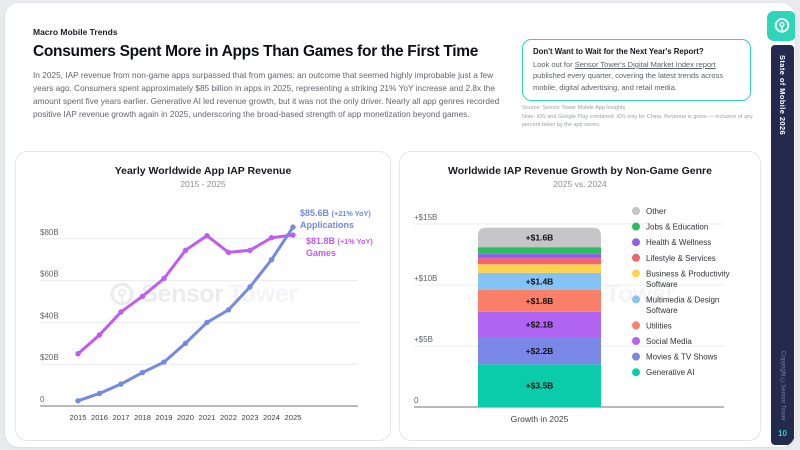 The image size is (800, 450). What do you see at coordinates (271, 417) in the screenshot?
I see `svg-text: 2024` at bounding box center [271, 417].